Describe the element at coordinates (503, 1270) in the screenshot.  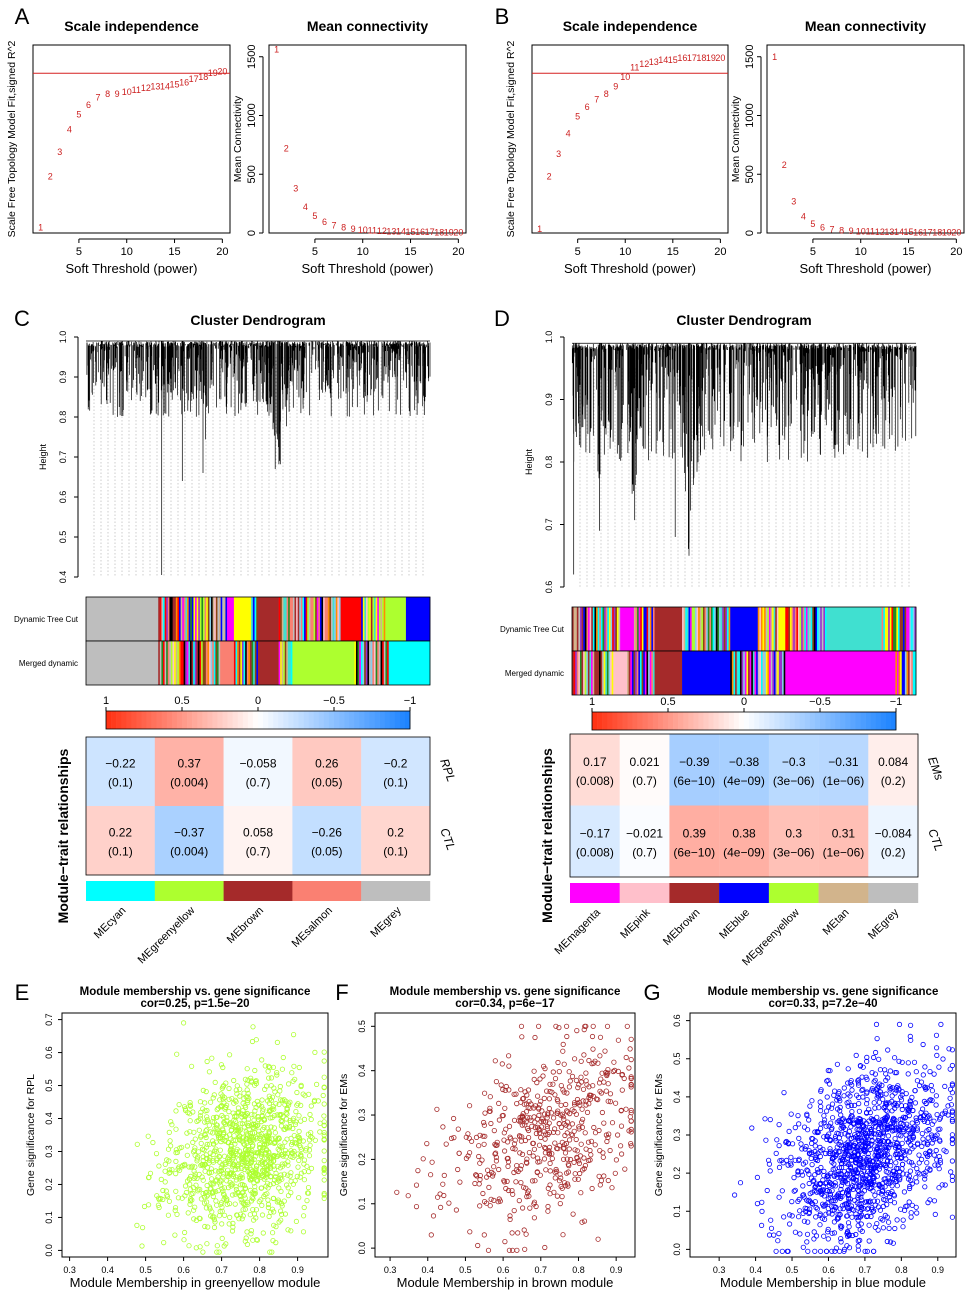
I see `x-tick-label: 0.6` at that location.